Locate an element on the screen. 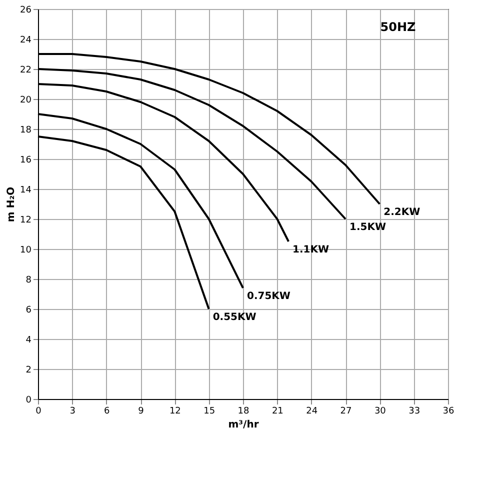 The width and height of the screenshot is (500, 500). x-tick-label: 15 is located at coordinates (210, 411).